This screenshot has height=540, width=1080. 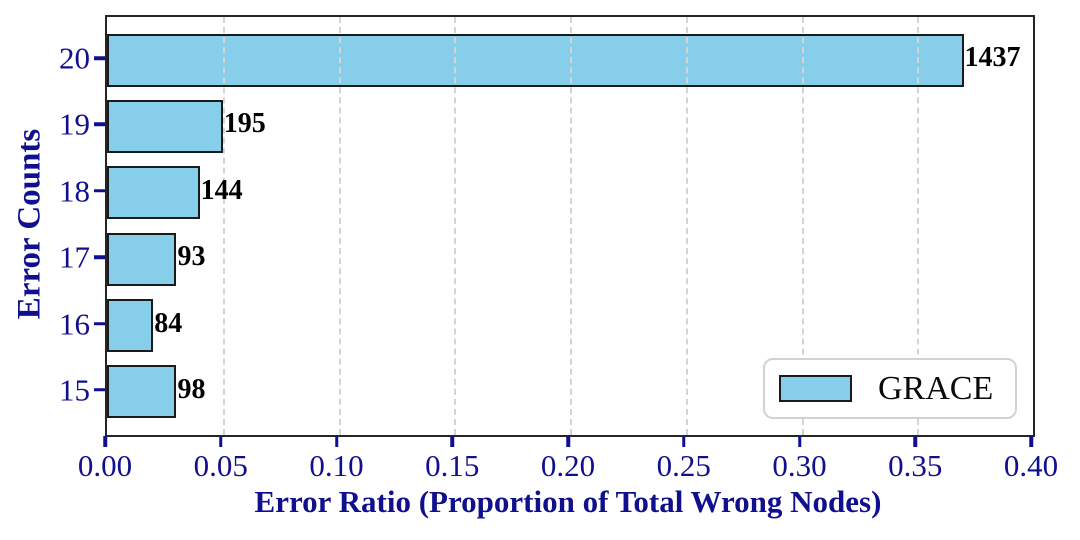 What do you see at coordinates (74, 191) in the screenshot?
I see `y-tick-label: 18` at bounding box center [74, 191].